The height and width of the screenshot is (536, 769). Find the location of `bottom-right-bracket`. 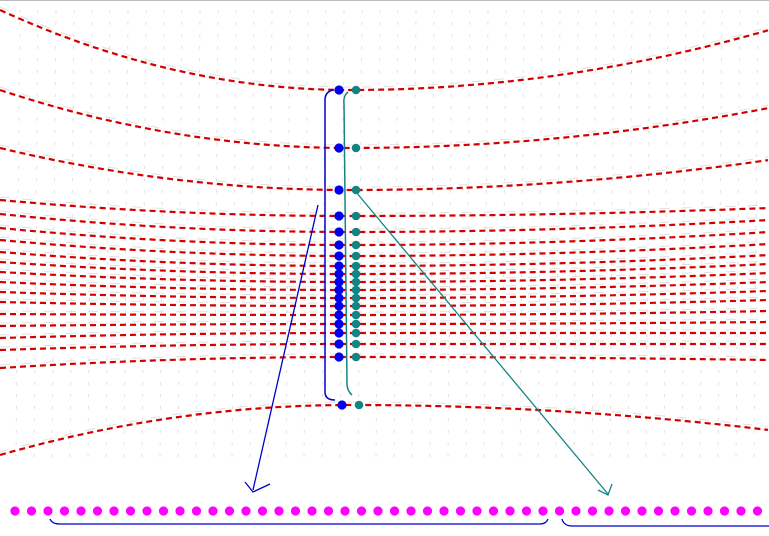

bottom-right-bracket is located at coordinates (665, 522).